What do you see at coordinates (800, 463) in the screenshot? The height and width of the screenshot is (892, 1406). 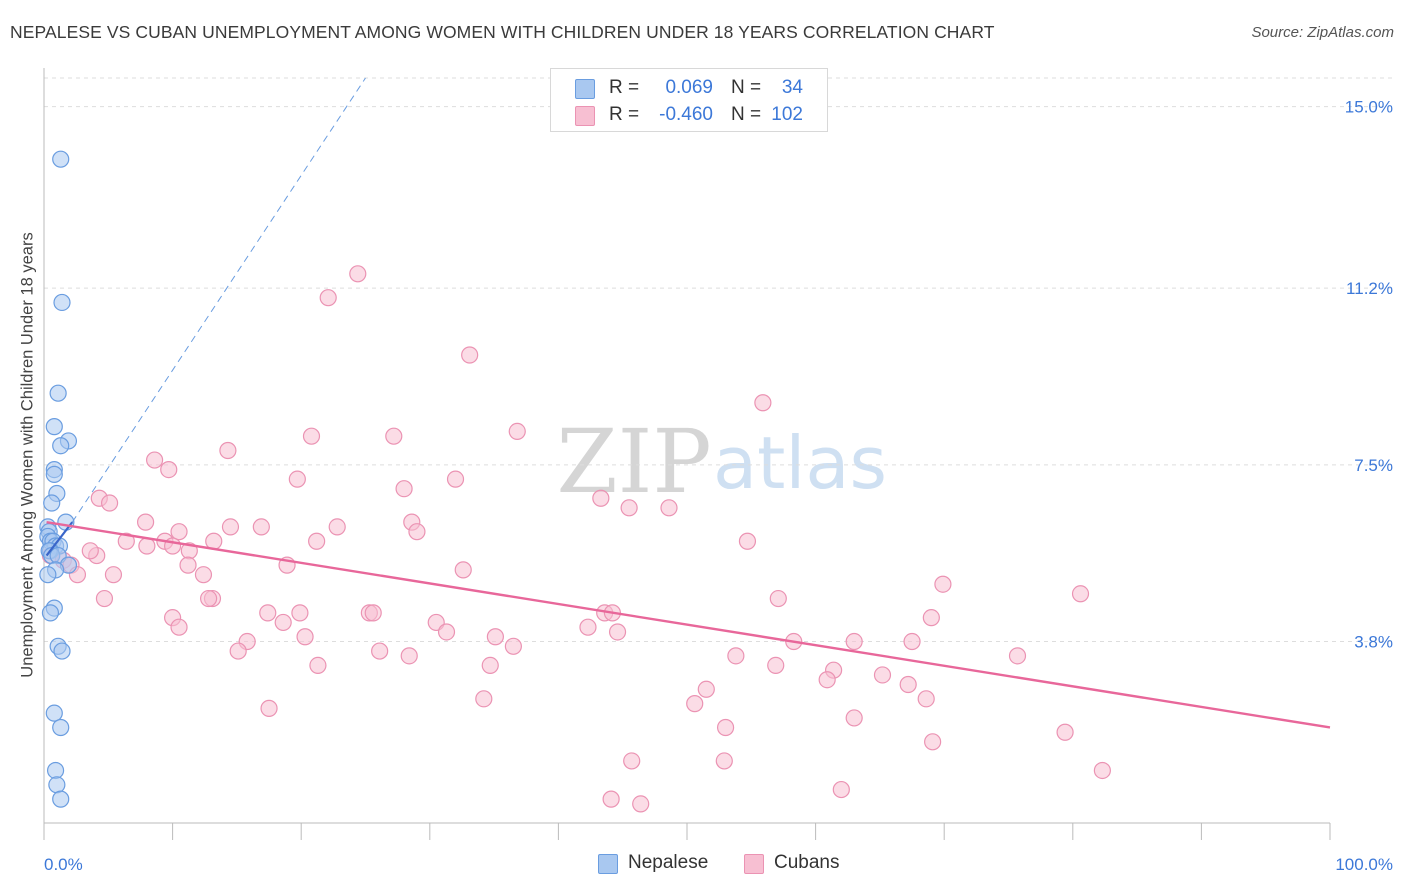 I see `watermark-atlas: atlas` at bounding box center [800, 463].